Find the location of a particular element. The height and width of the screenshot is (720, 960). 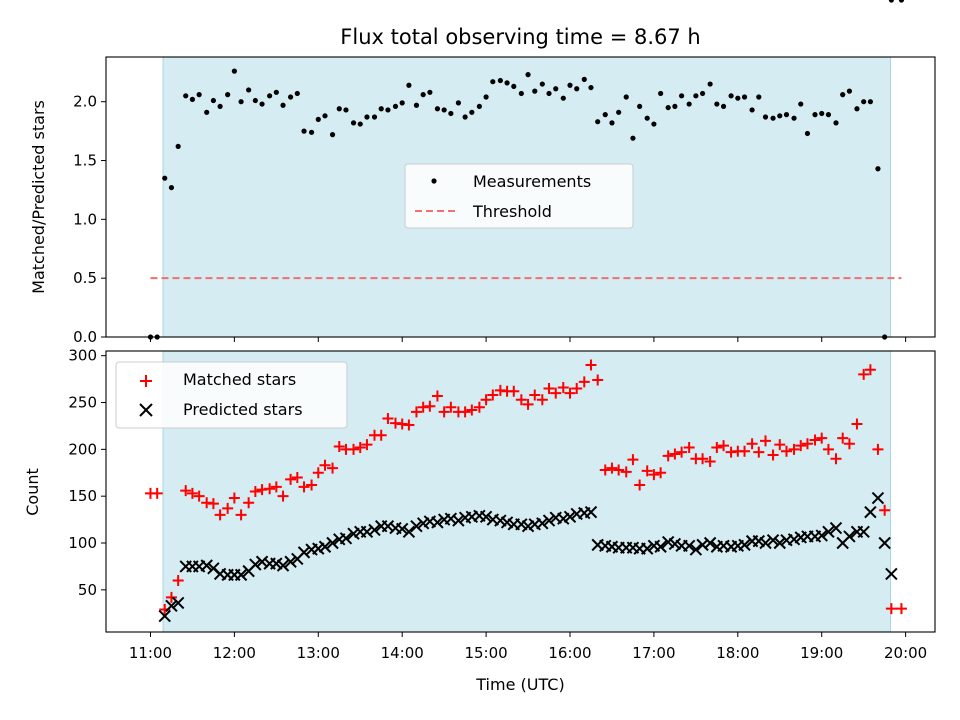

legend-predicted-marker is located at coordinates (146, 410).